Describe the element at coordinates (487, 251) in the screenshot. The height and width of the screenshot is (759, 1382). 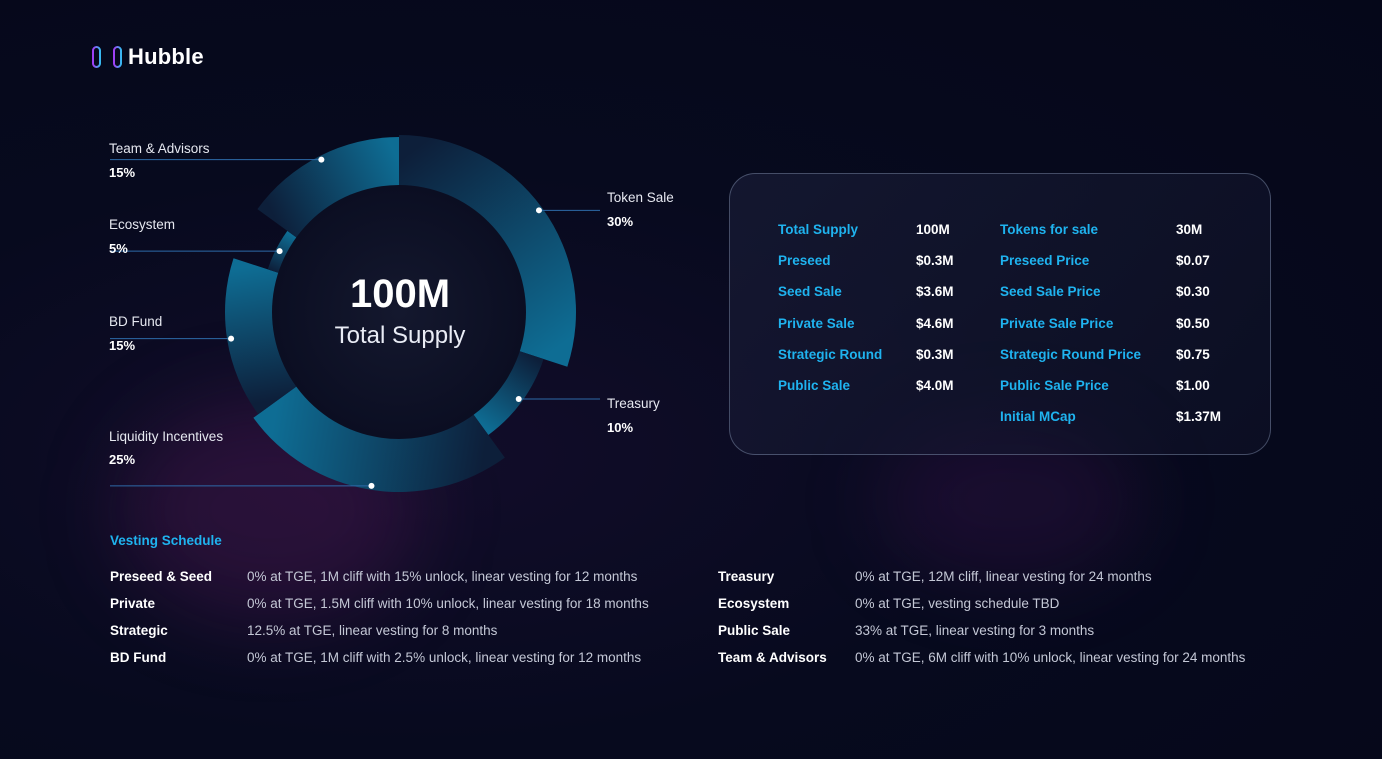
I see `donut-slice-token-sale` at that location.